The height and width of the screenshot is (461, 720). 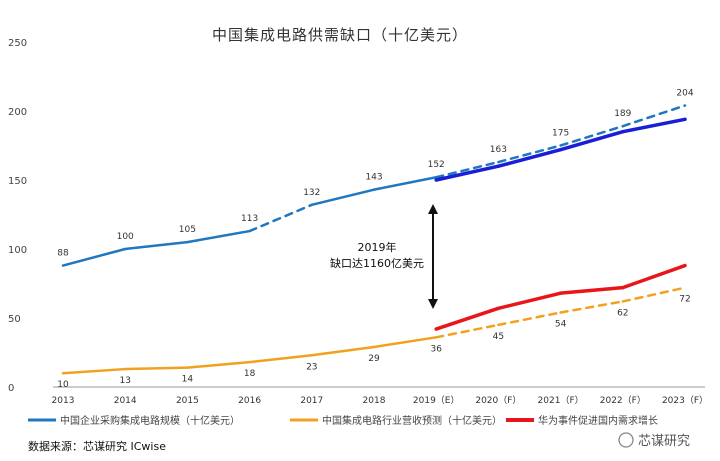 I want to click on procurement-value-label: 163, so click(x=498, y=150).